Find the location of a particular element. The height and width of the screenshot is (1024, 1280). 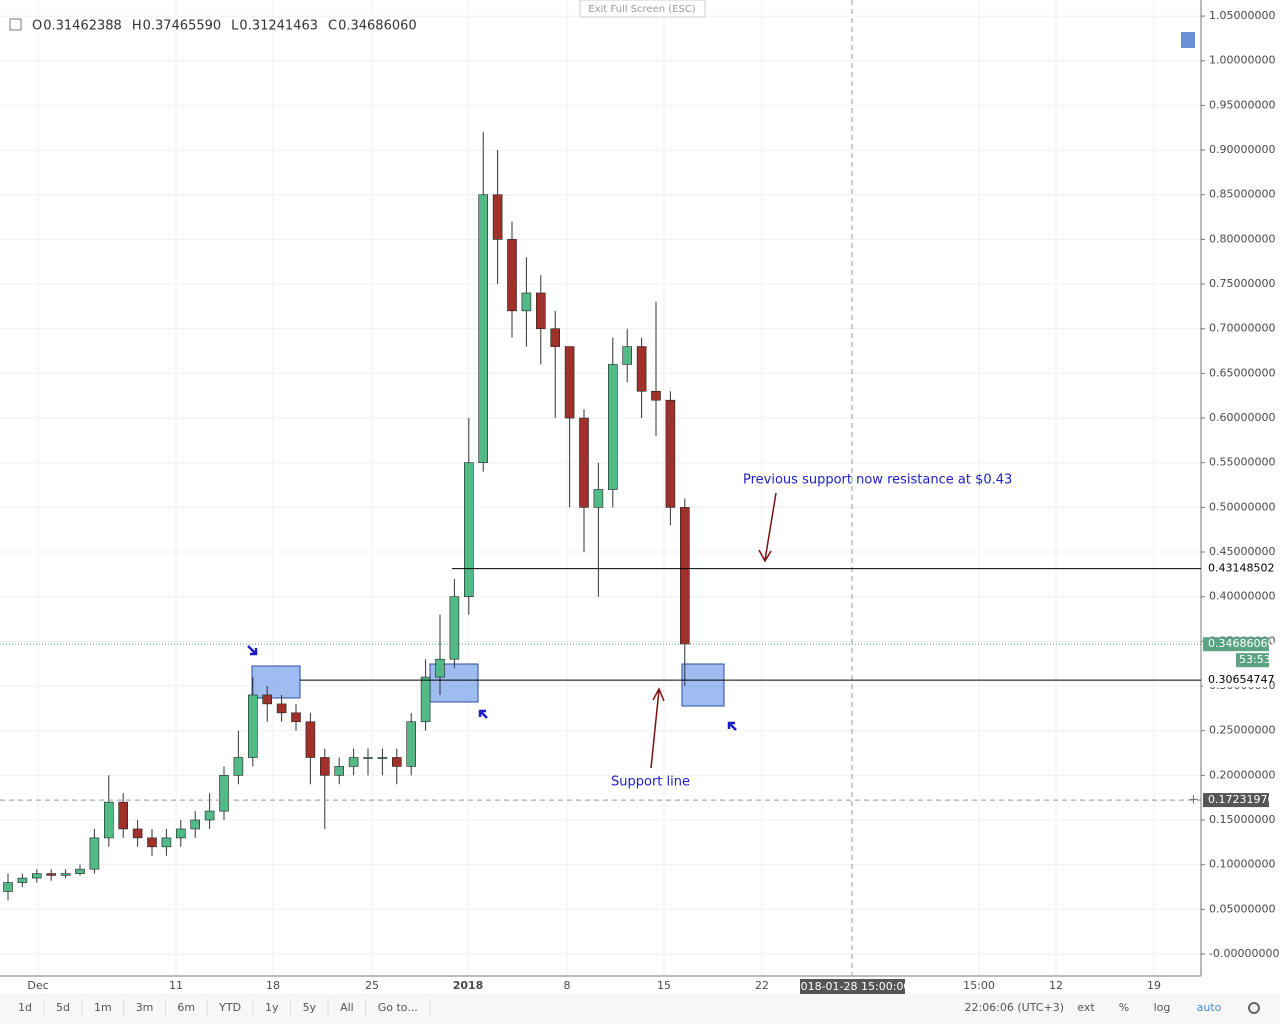

range-button: 1y is located at coordinates (272, 1007).